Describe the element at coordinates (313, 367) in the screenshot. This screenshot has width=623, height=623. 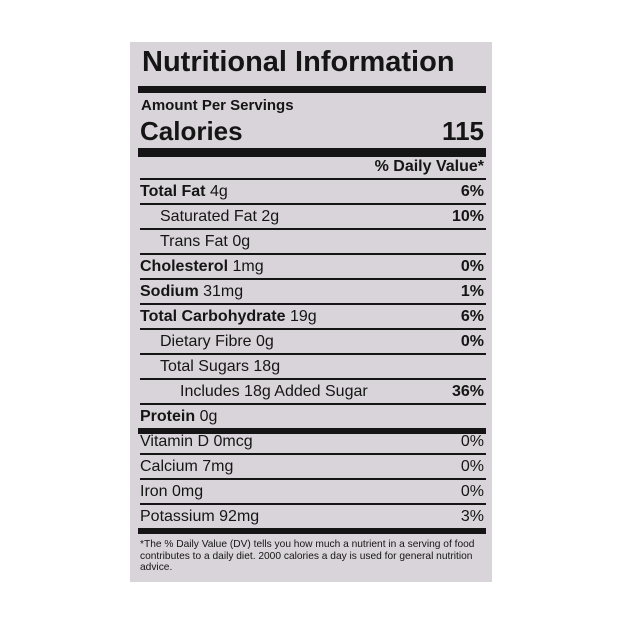
I see `nutrient-row: Total Sugars 18g` at that location.